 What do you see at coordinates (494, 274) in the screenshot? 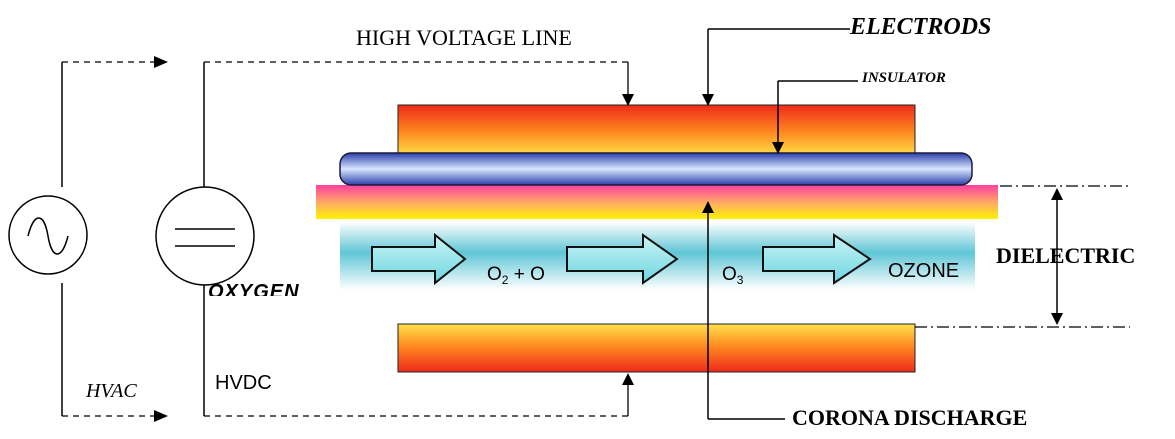
I see `o2-base-text: O` at bounding box center [494, 274].